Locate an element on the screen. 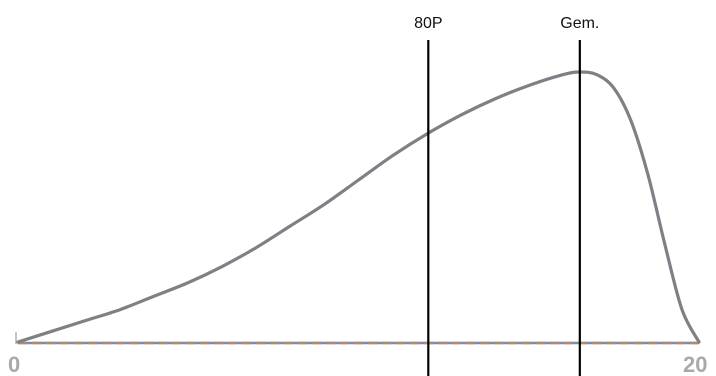 The height and width of the screenshot is (376, 716). marker-label-0: 80P is located at coordinates (428, 23).